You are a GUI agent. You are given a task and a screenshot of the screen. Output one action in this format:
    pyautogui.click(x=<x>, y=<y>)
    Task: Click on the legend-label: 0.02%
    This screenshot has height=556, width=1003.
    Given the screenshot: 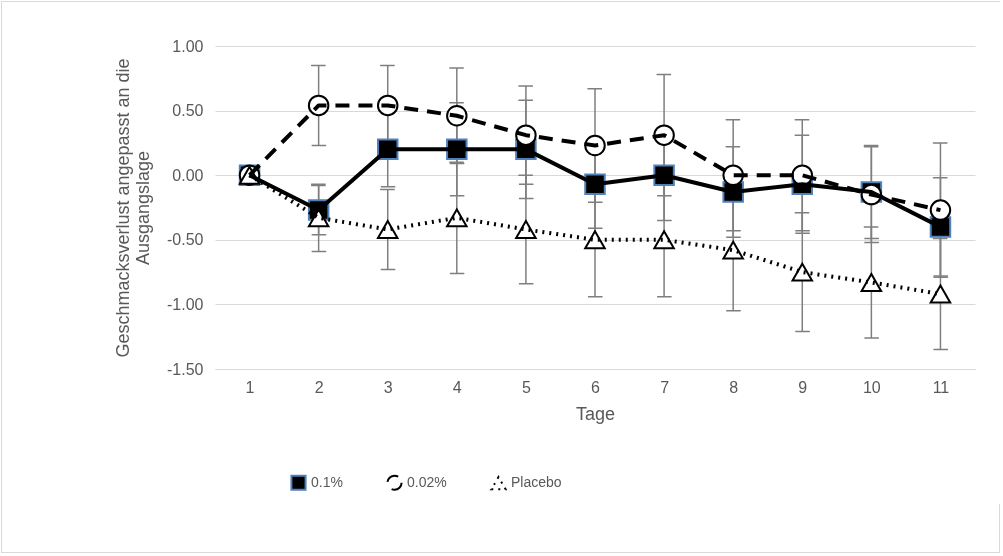 What is the action you would take?
    pyautogui.click(x=427, y=481)
    